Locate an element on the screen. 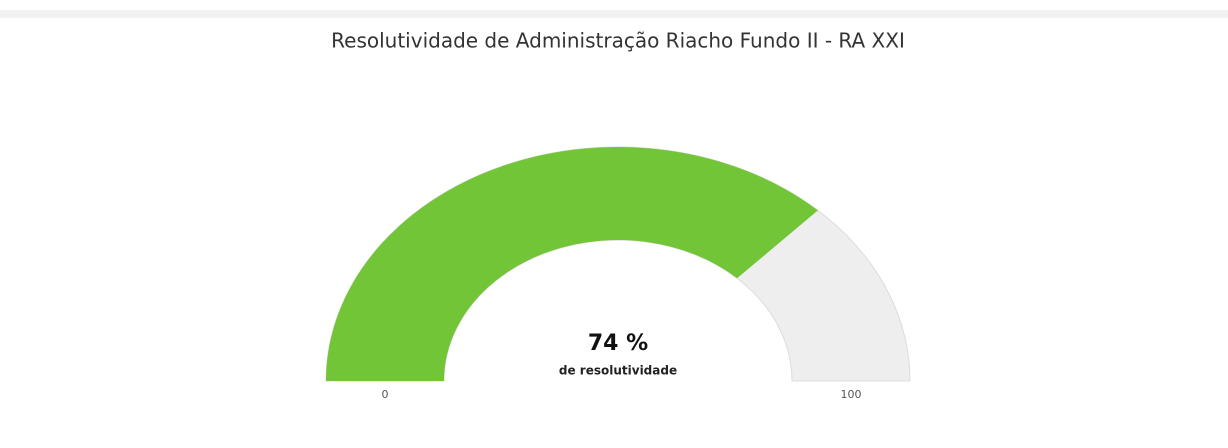 This screenshot has height=448, width=1228. tick-label: 0 is located at coordinates (385, 394).